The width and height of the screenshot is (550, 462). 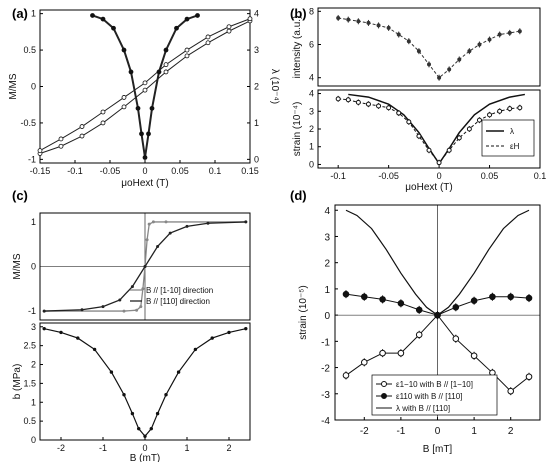 I want to click on panel-a-frame, so click(x=145, y=86).